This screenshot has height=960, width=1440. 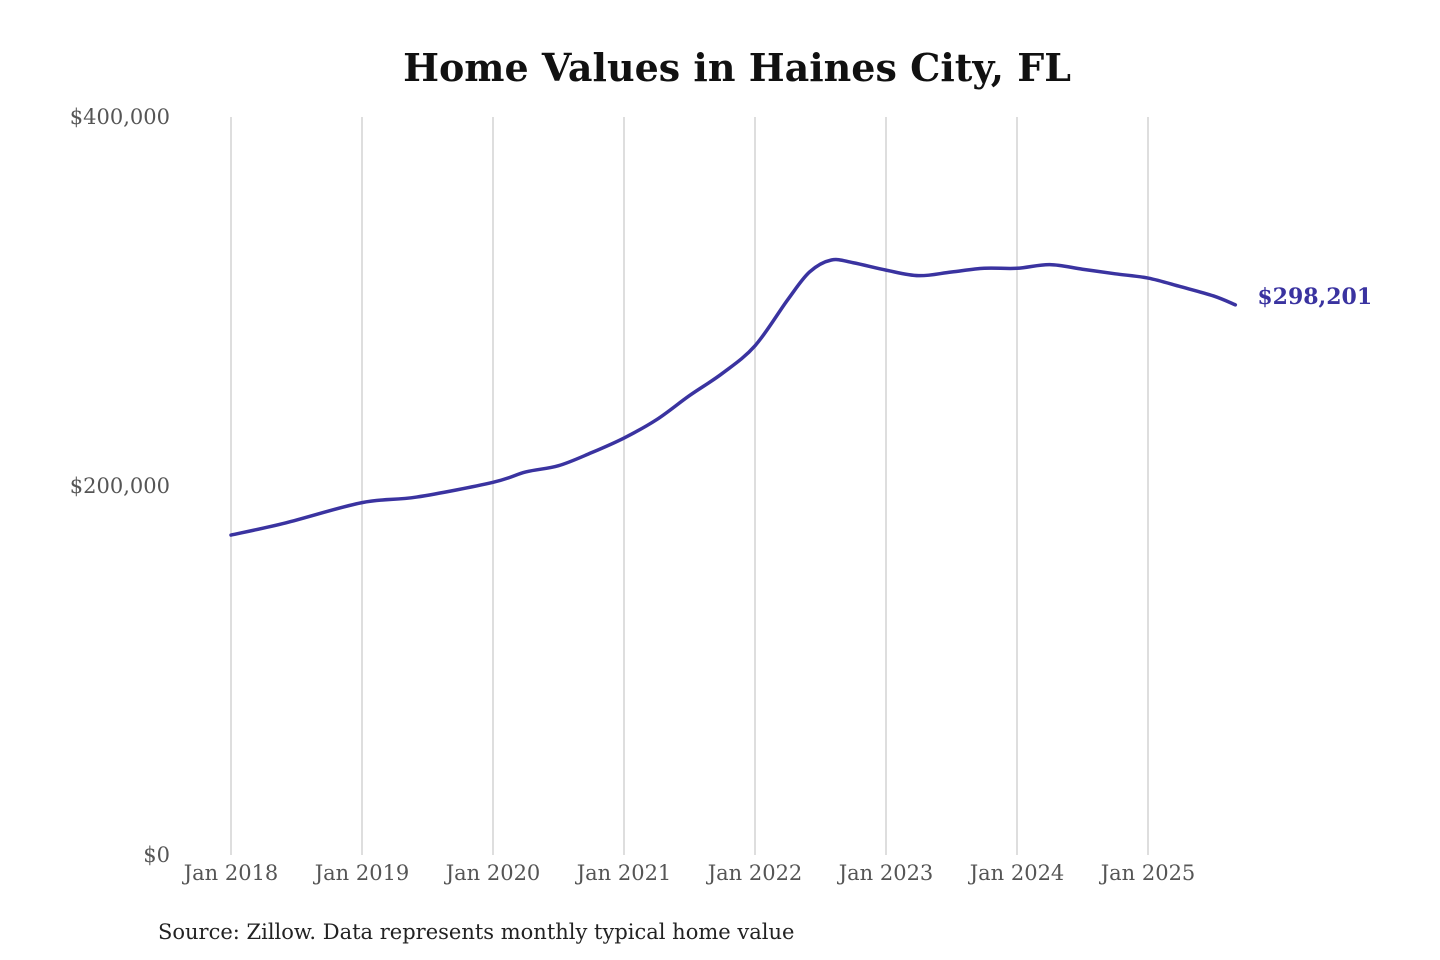 I want to click on x-tick-label: Jan 2020, so click(x=492, y=873).